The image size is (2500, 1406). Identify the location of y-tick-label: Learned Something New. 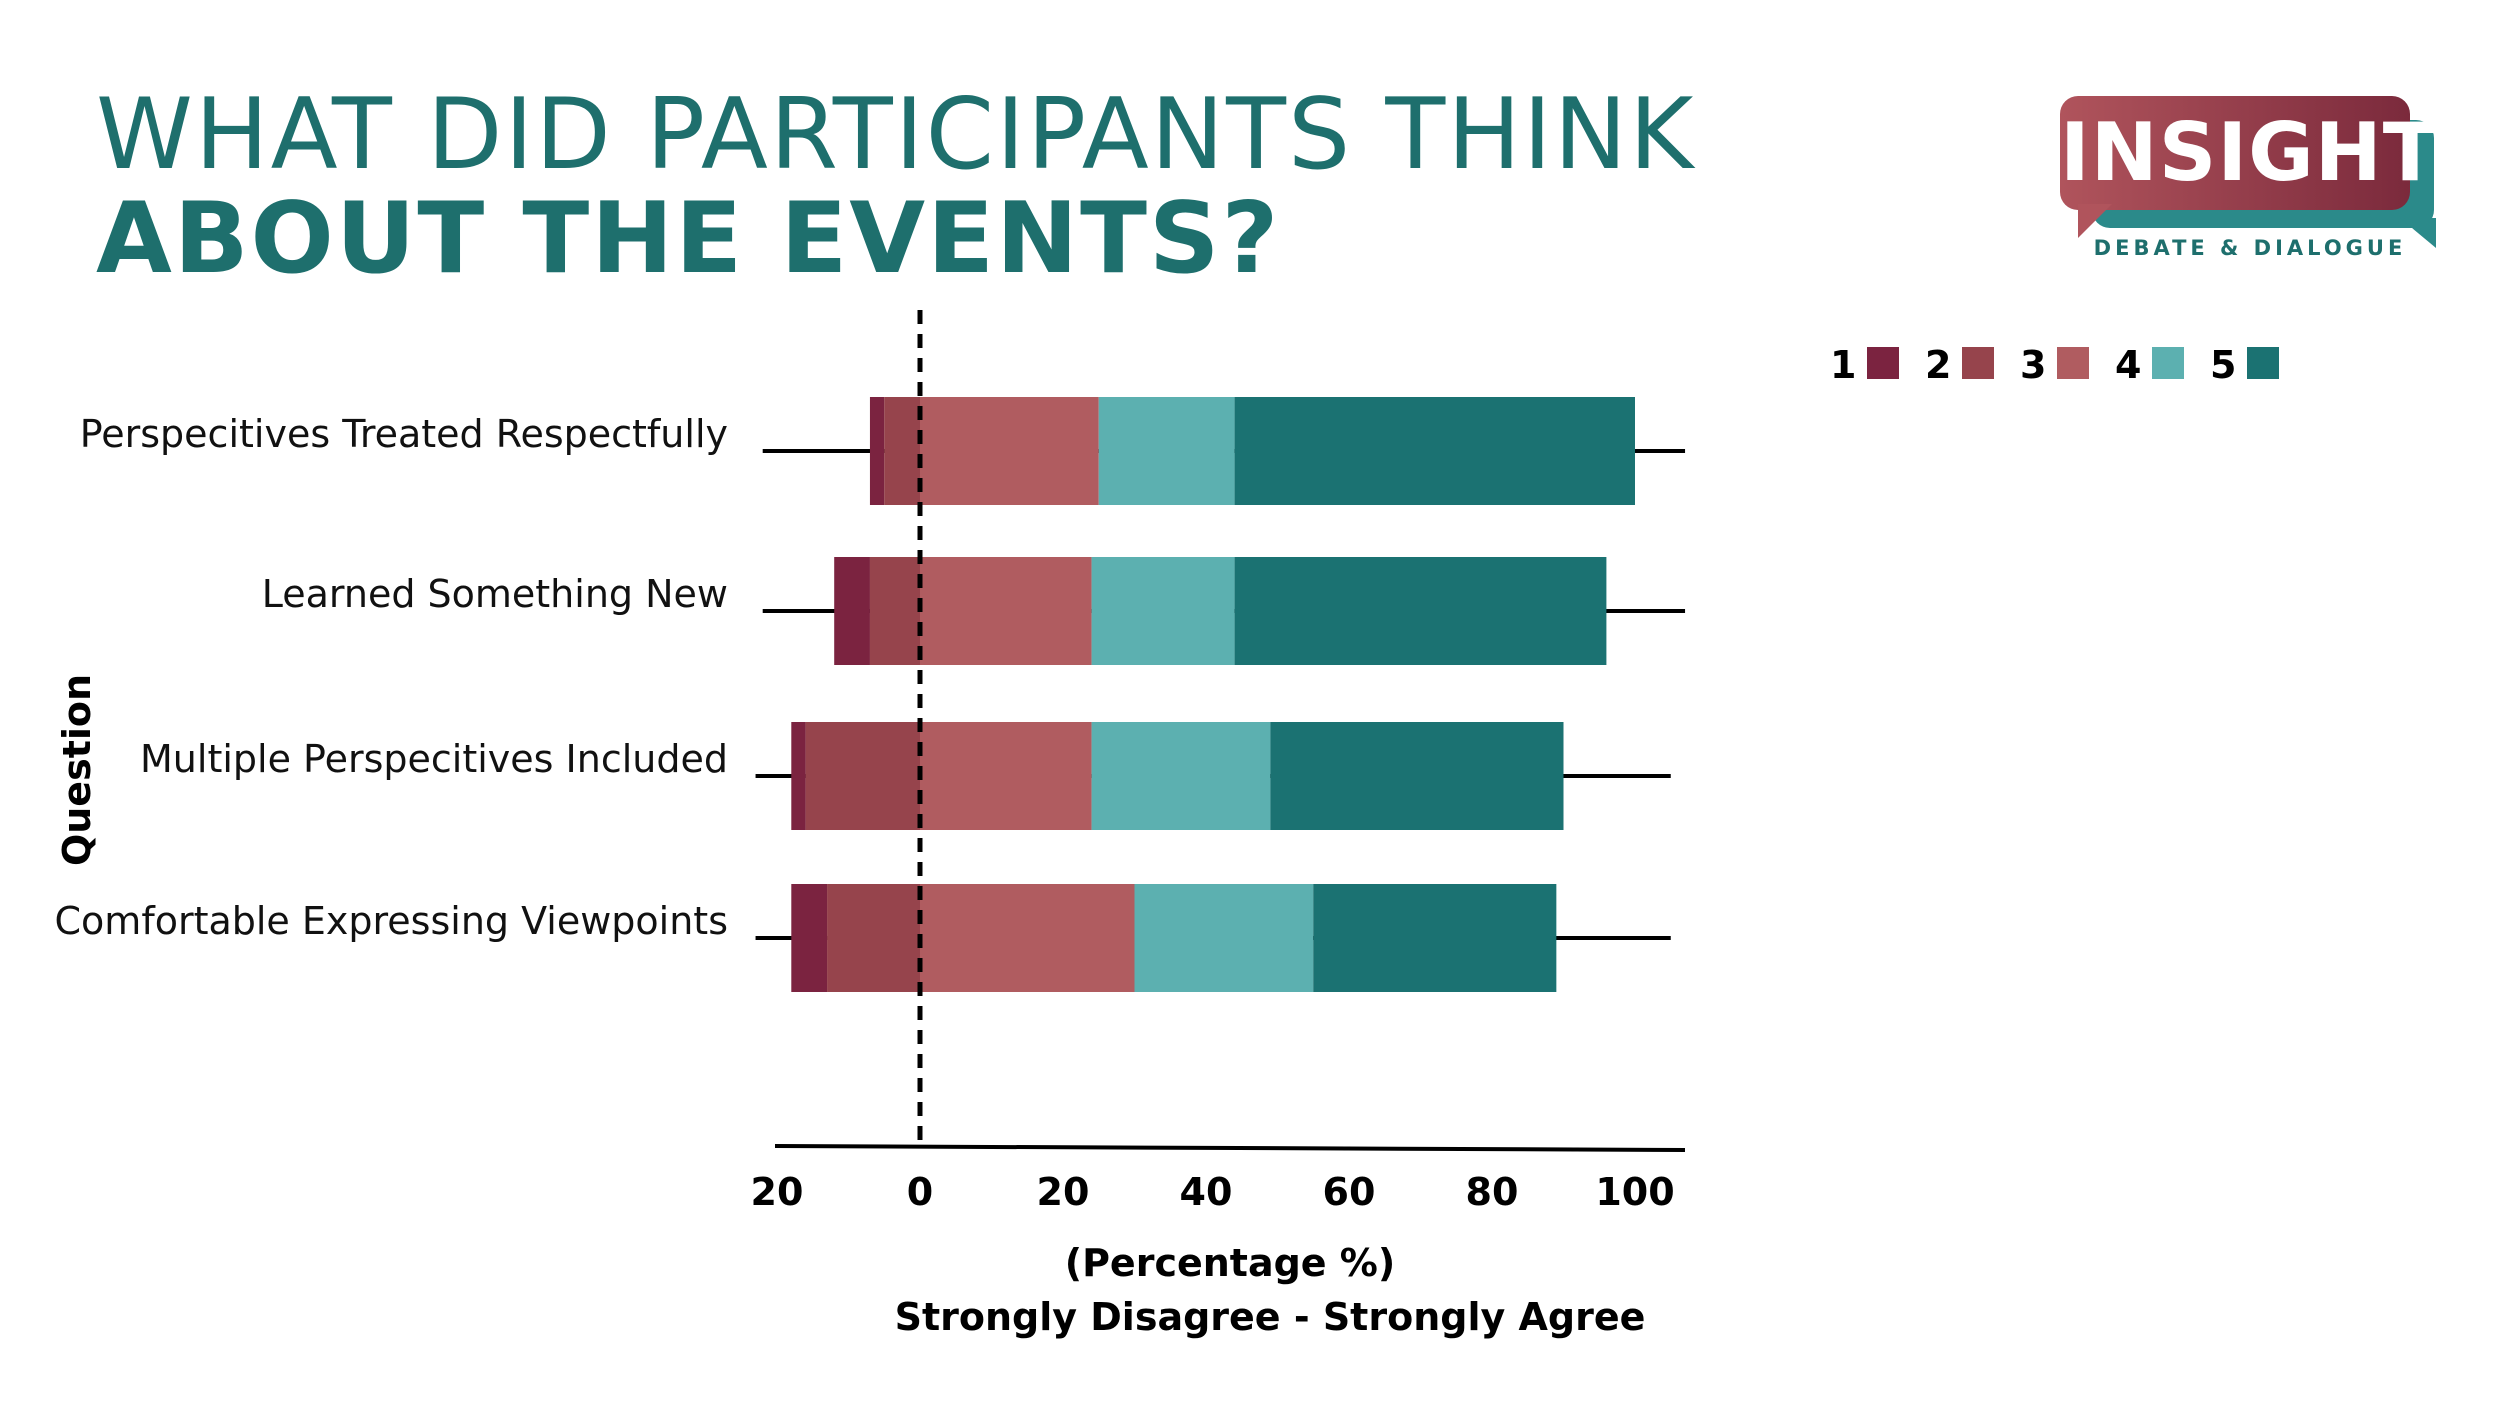
(495, 594).